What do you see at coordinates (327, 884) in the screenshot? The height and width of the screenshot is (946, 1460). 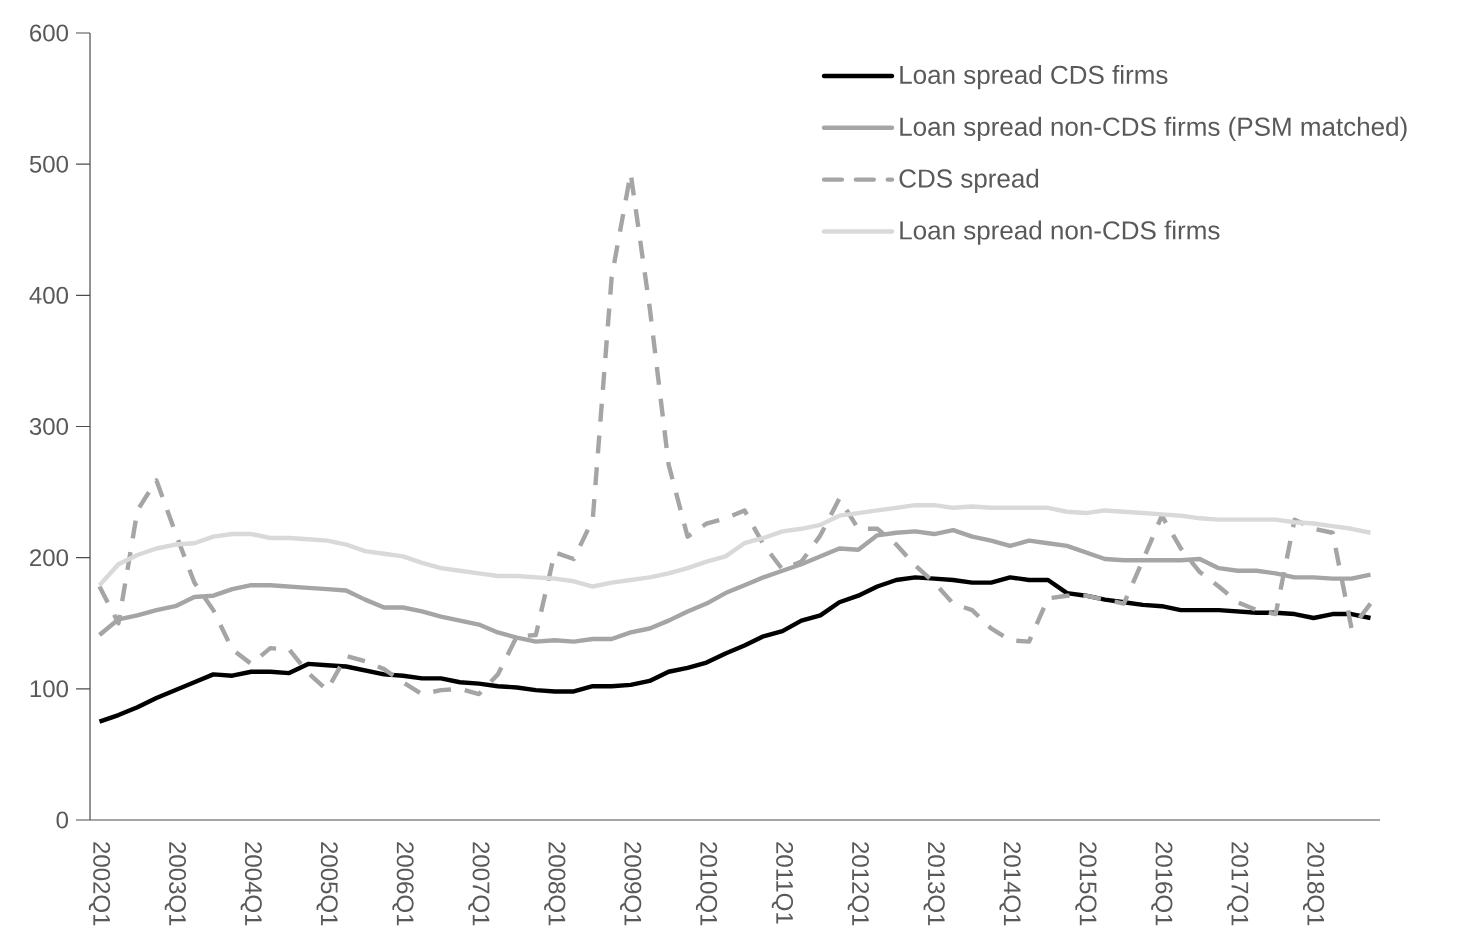 I see `x-tick-label: 2005Q1` at bounding box center [327, 884].